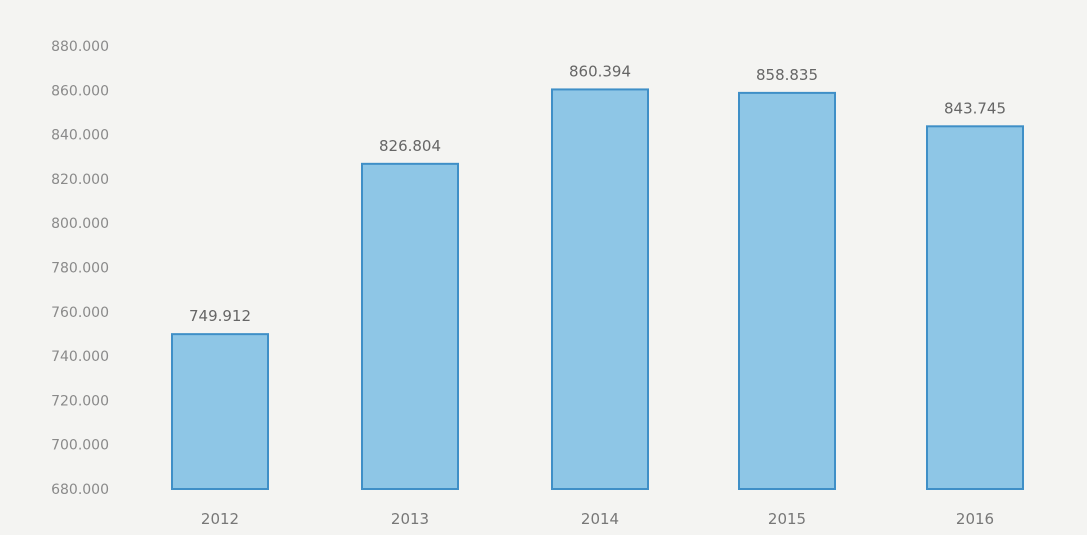  What do you see at coordinates (787, 519) in the screenshot?
I see `x-tick-label: 2015` at bounding box center [787, 519].